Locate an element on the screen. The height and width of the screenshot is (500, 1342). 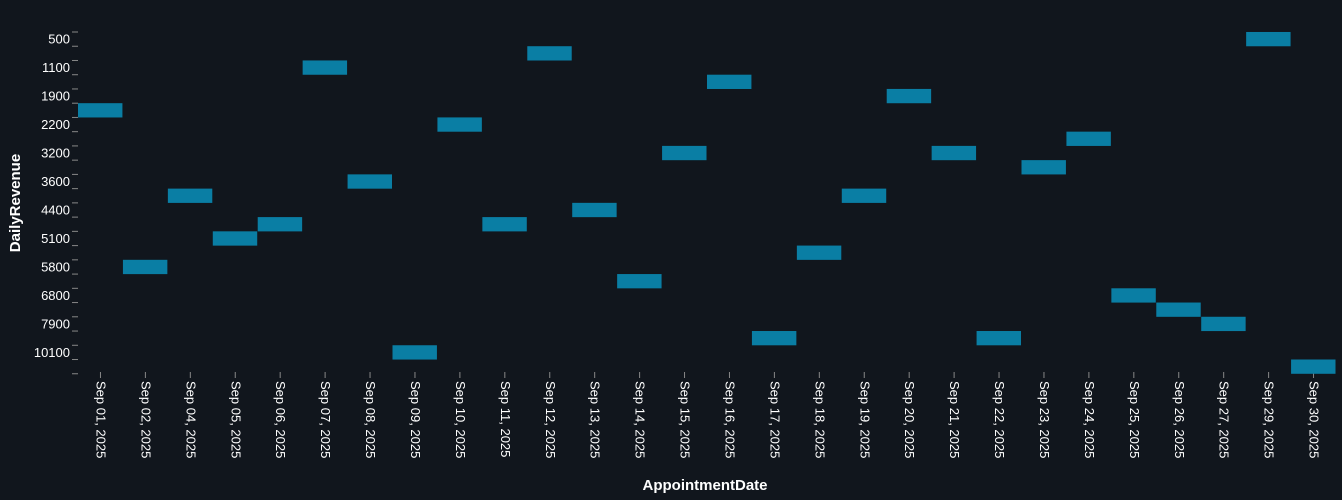
y-tick-label: 5100 is located at coordinates (55, 238).